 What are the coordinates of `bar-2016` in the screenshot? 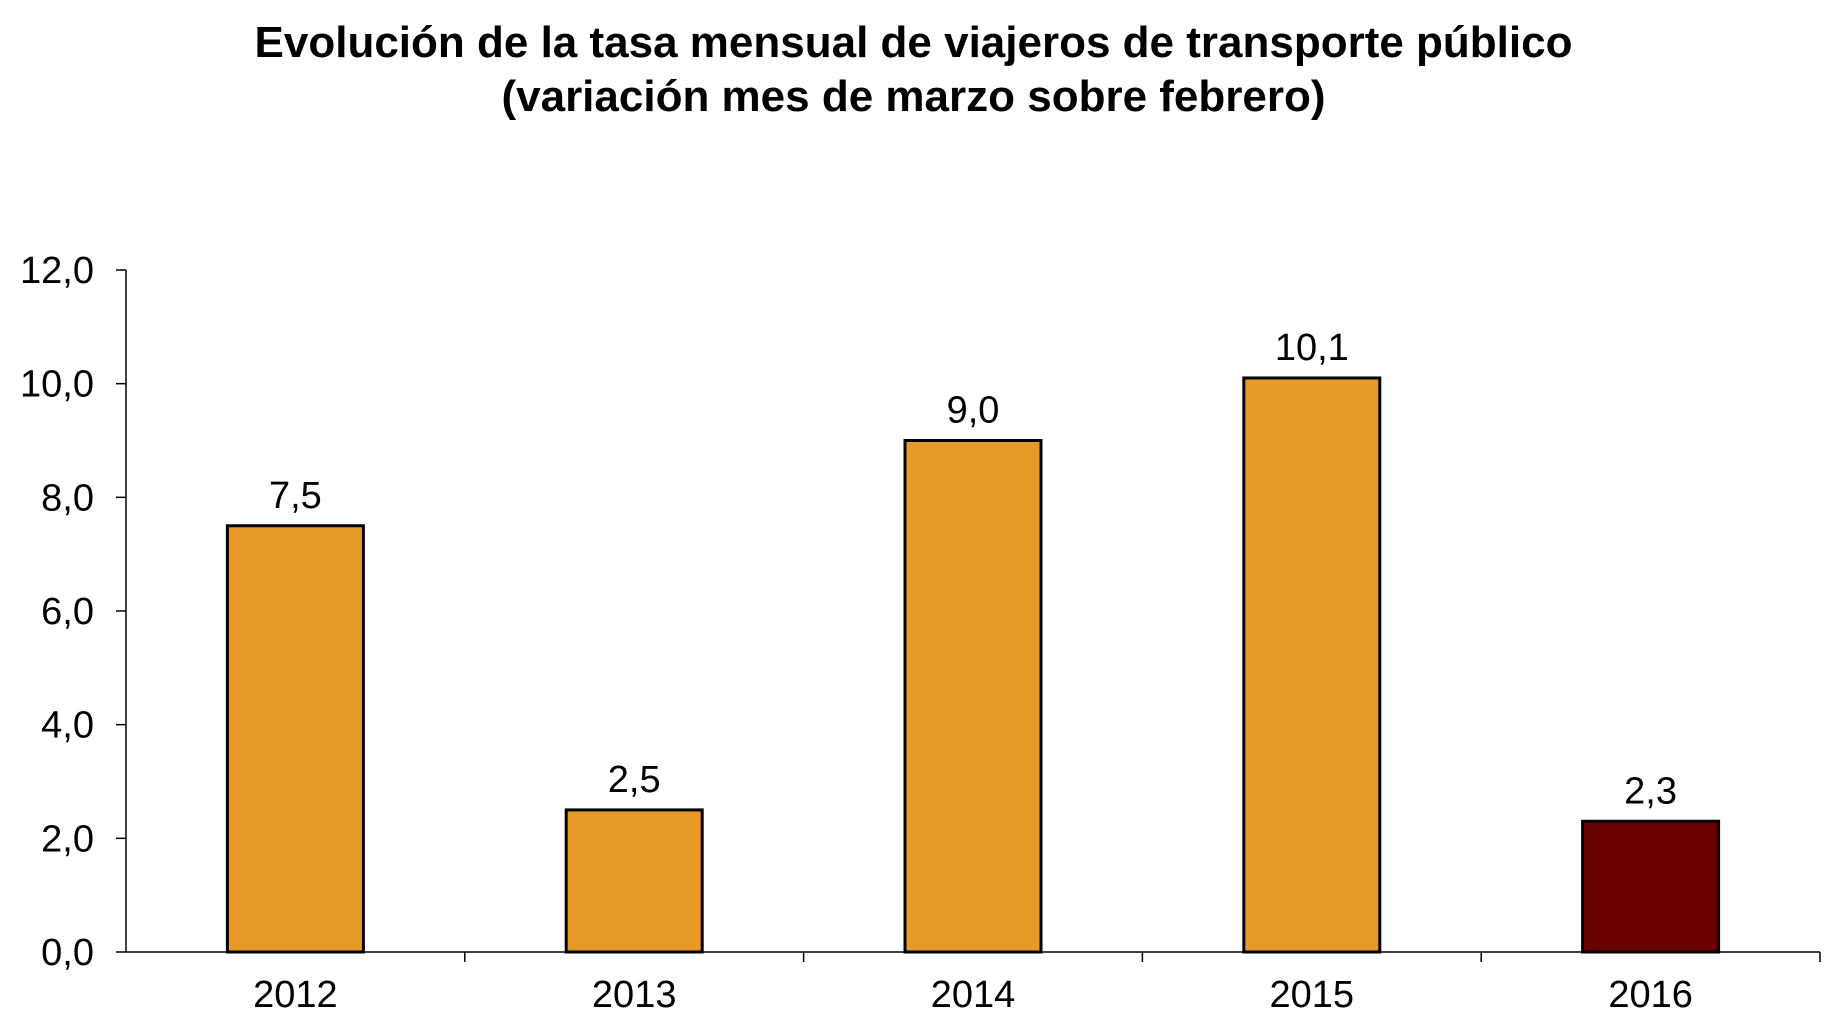 It's located at (1651, 886).